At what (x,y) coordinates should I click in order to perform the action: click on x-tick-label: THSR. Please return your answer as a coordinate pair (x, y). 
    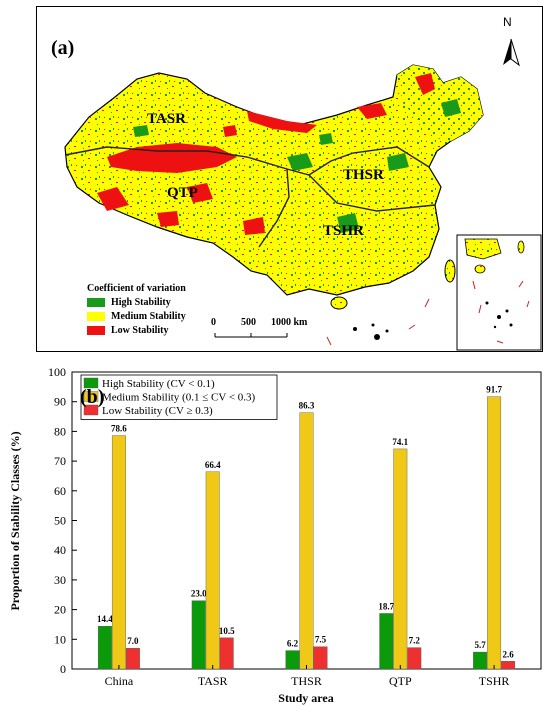
    Looking at the image, I should click on (306, 681).